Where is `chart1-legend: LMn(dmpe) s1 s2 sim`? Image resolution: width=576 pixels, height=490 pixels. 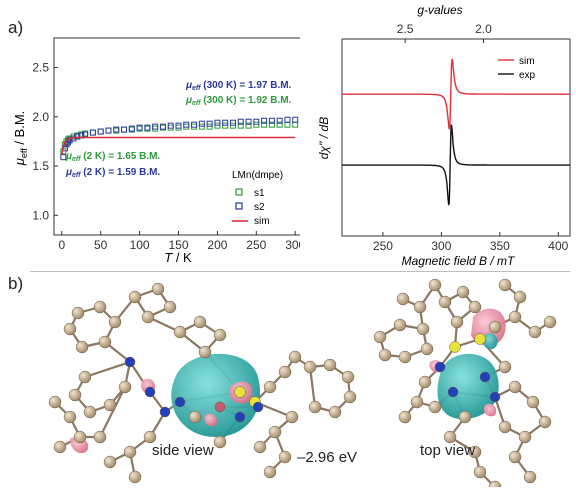
chart1-legend: LMn(dmpe) s1 s2 sim is located at coordinates (257, 198).